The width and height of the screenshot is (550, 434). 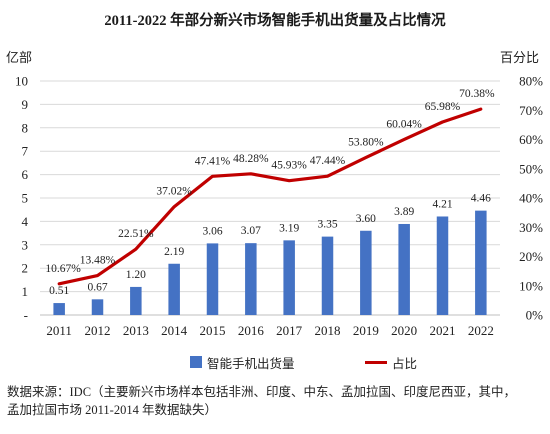 I want to click on bar-value-label: 3.35, so click(x=327, y=225).